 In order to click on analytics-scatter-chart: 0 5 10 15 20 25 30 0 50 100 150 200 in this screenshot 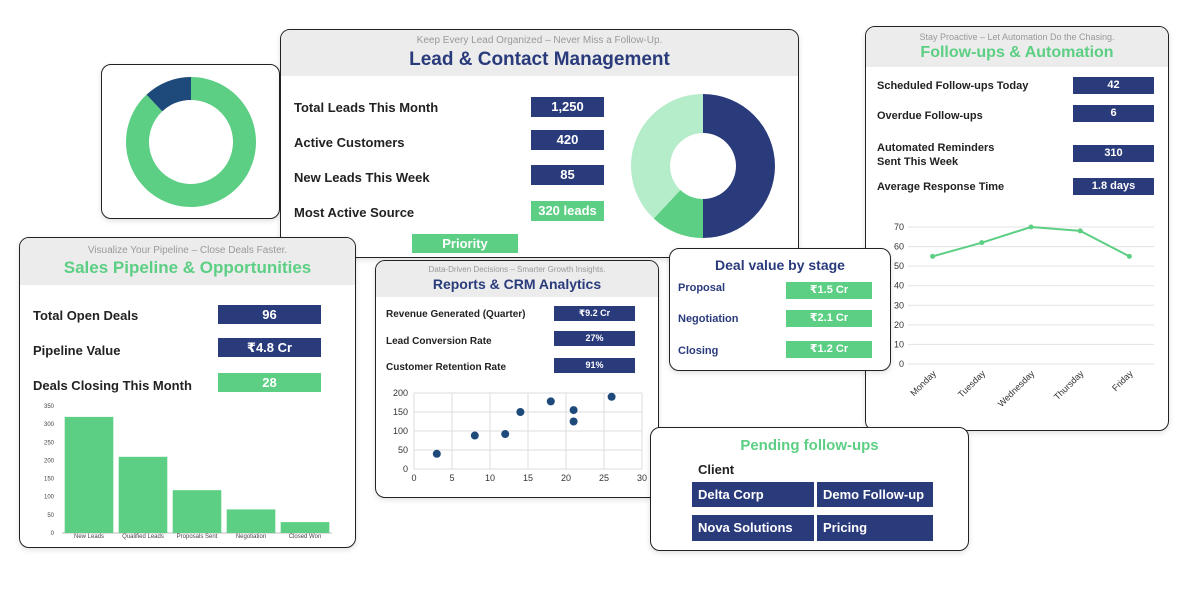, I will do `click(520, 435)`.